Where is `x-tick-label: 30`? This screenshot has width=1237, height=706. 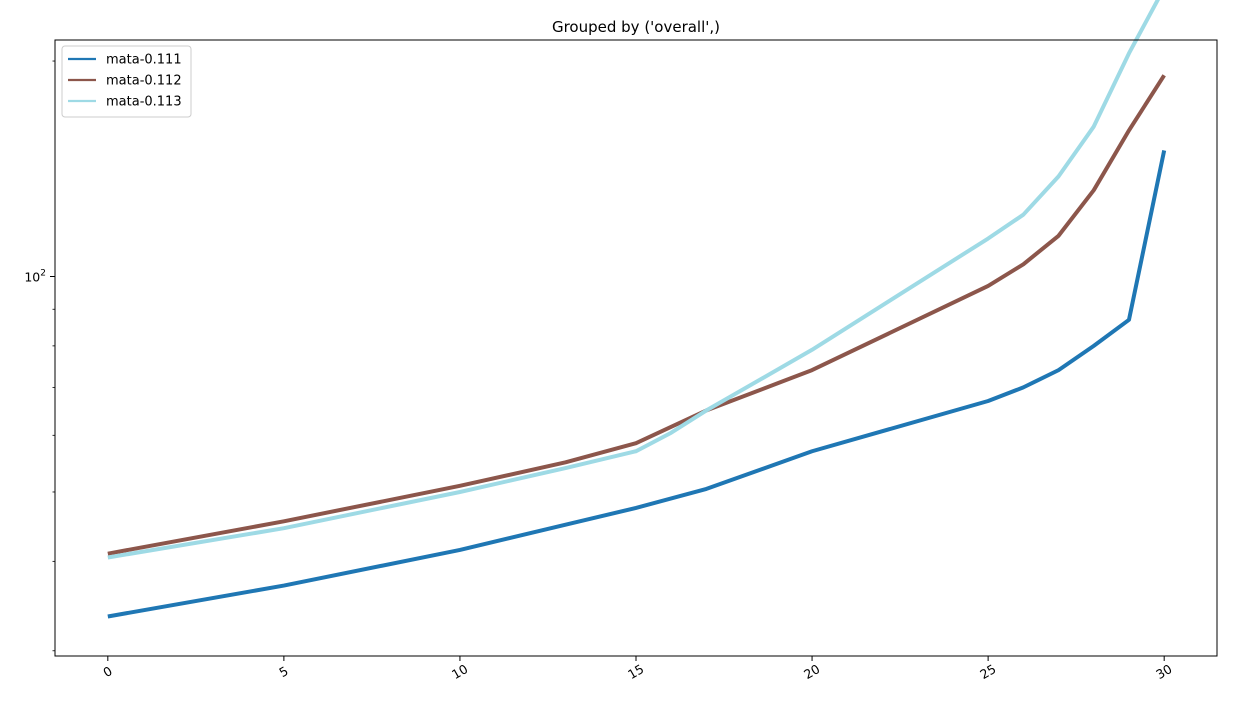
x-tick-label: 30 is located at coordinates (1163, 671).